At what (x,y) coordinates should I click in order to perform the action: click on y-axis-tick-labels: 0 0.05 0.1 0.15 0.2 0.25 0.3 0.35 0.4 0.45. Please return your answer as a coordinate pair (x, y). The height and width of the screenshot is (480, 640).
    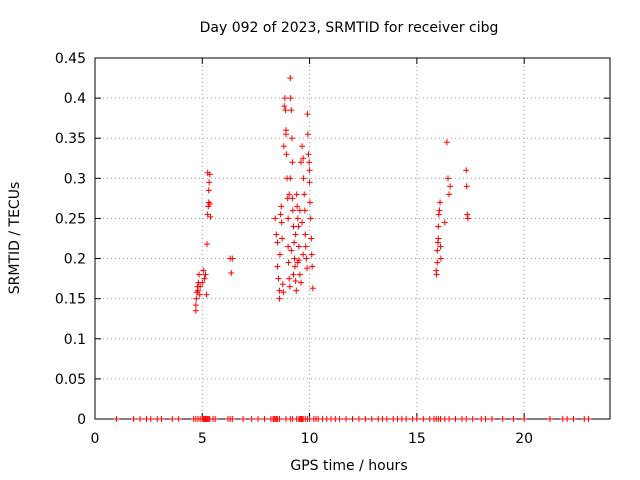
    Looking at the image, I should click on (70, 239).